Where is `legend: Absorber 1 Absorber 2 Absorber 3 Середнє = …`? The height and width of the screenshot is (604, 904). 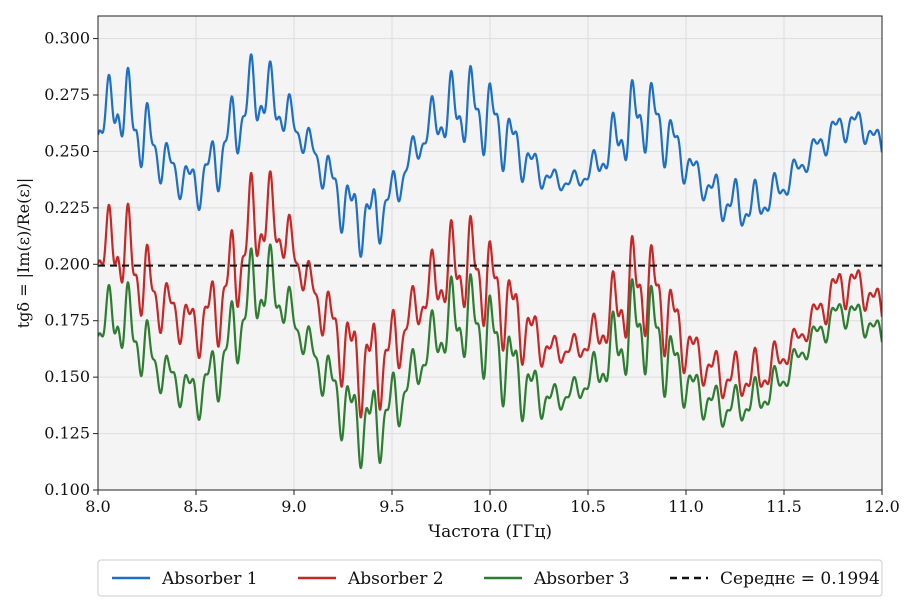 legend: Absorber 1 Absorber 2 Absorber 3 Середнє = … is located at coordinates (490, 578).